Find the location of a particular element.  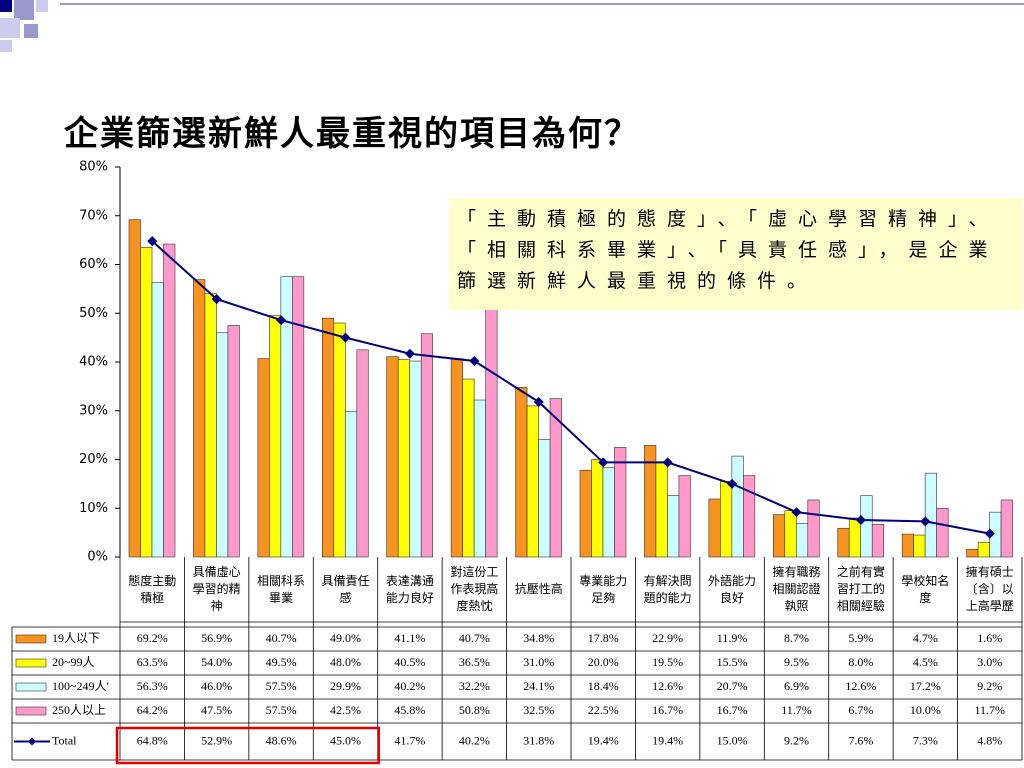

data-label: 49.0% is located at coordinates (345, 638).